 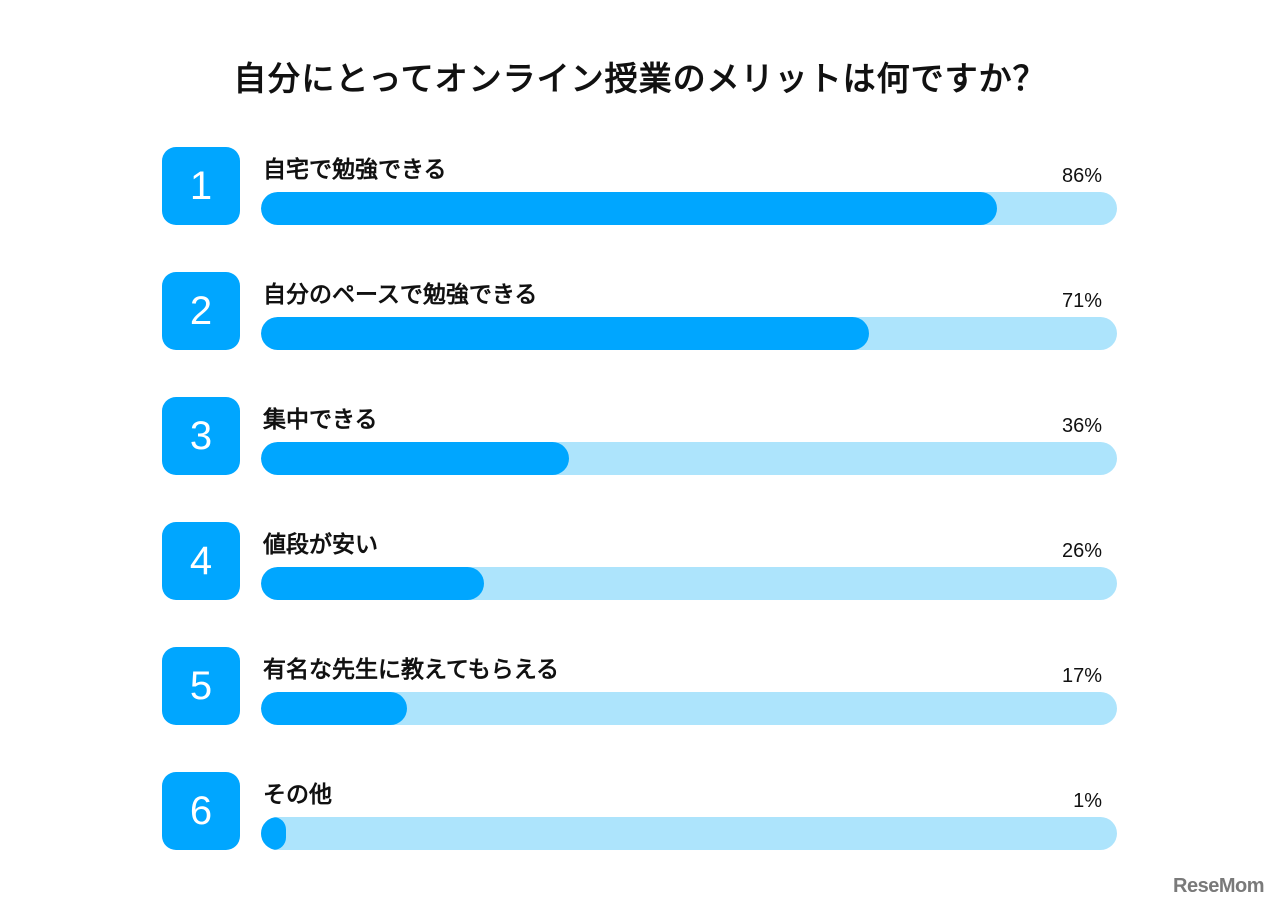 What do you see at coordinates (411, 670) in the screenshot?
I see `bar-label: 有名な先生に教えてもらえる` at bounding box center [411, 670].